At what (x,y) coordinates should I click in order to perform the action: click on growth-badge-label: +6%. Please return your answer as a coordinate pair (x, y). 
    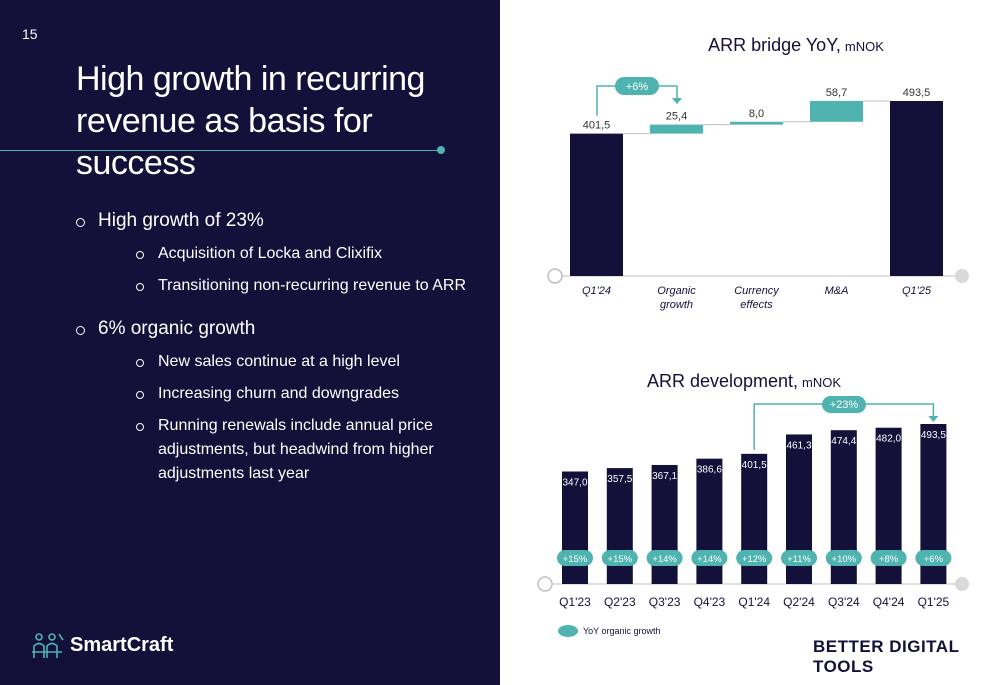
    Looking at the image, I should click on (637, 87).